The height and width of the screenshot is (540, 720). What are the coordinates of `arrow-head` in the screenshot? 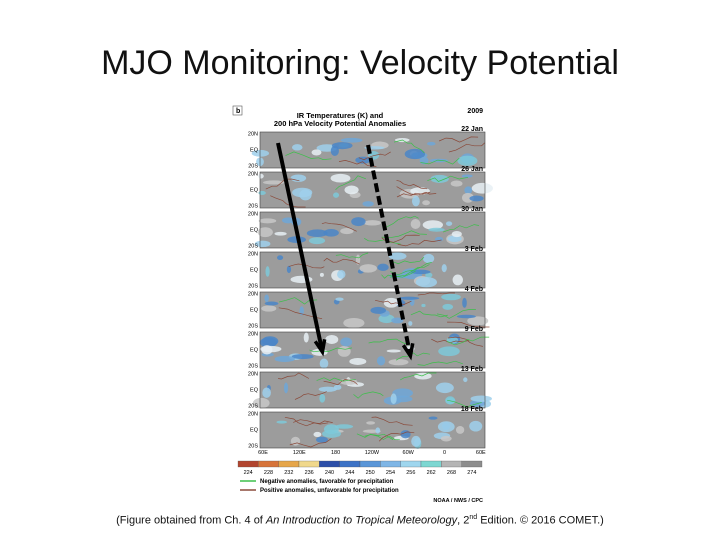 It's located at (408, 352).